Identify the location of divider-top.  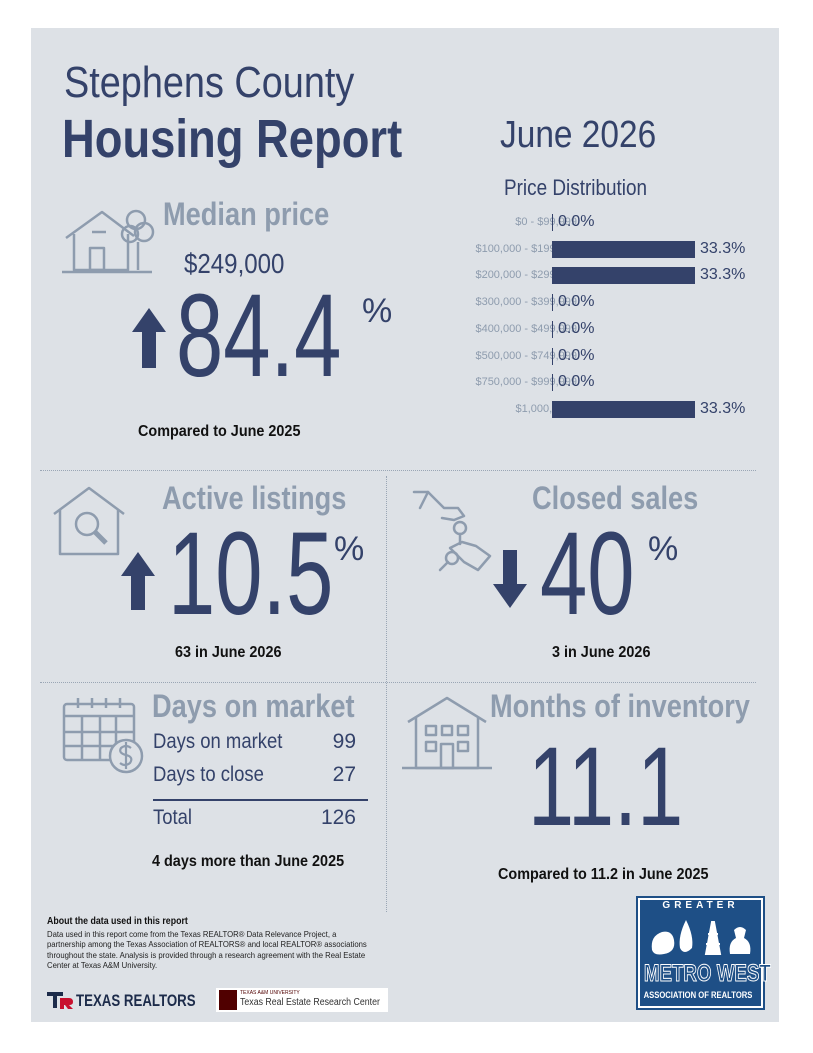
(398, 470).